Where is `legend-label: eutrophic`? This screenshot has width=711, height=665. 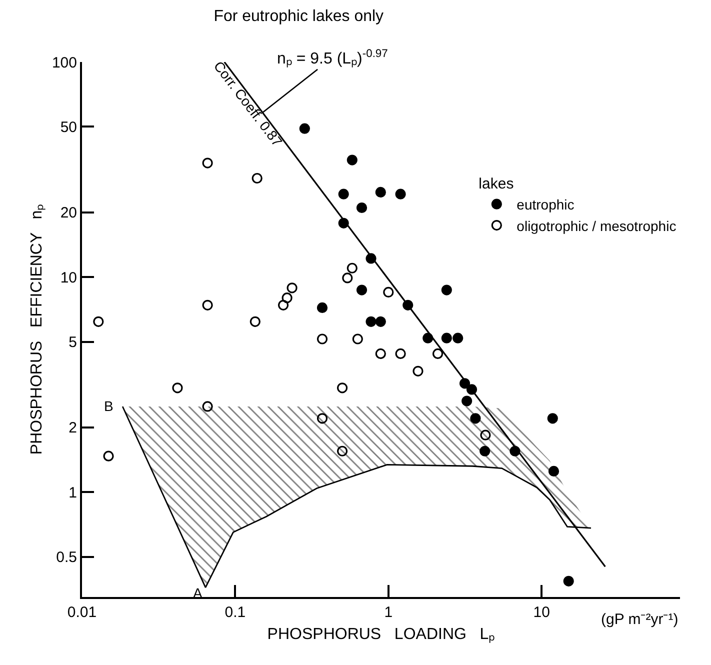 legend-label: eutrophic is located at coordinates (545, 204).